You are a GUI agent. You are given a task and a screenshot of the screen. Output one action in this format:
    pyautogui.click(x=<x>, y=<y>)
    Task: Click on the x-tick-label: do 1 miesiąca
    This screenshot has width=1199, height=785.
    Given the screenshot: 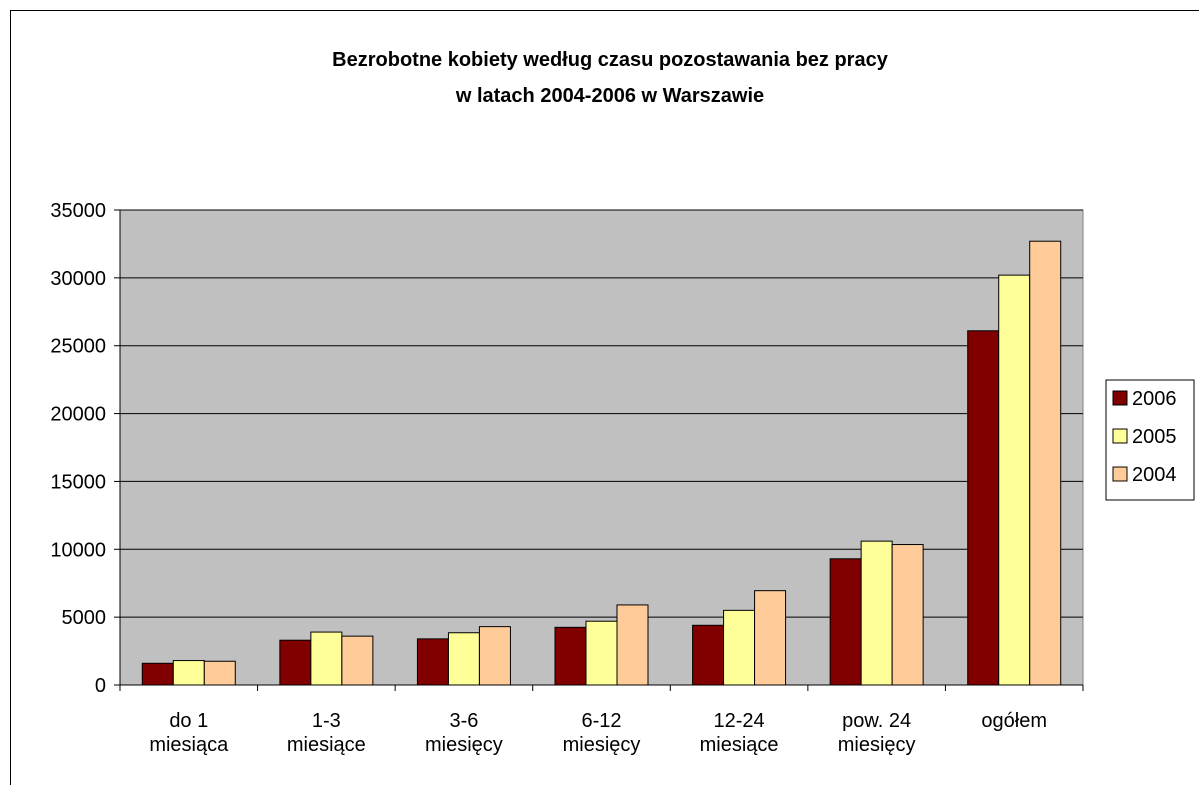 What is the action you would take?
    pyautogui.click(x=189, y=733)
    